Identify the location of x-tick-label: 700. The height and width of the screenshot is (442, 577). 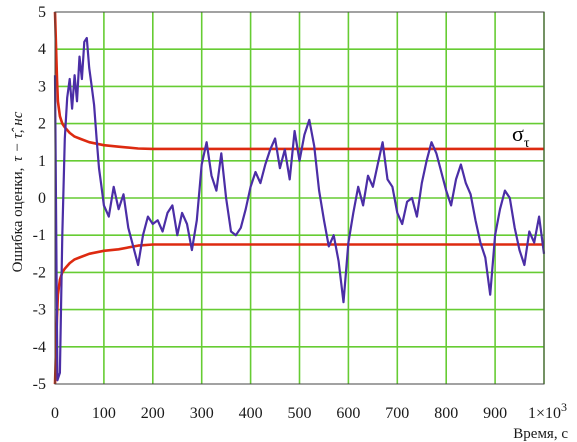
(397, 413).